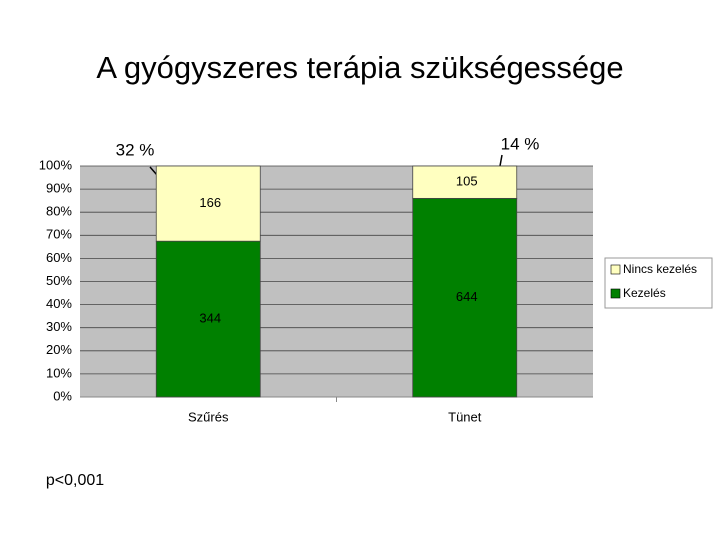 The image size is (720, 540). Describe the element at coordinates (59, 257) in the screenshot. I see `y-tick-label: 60%` at that location.